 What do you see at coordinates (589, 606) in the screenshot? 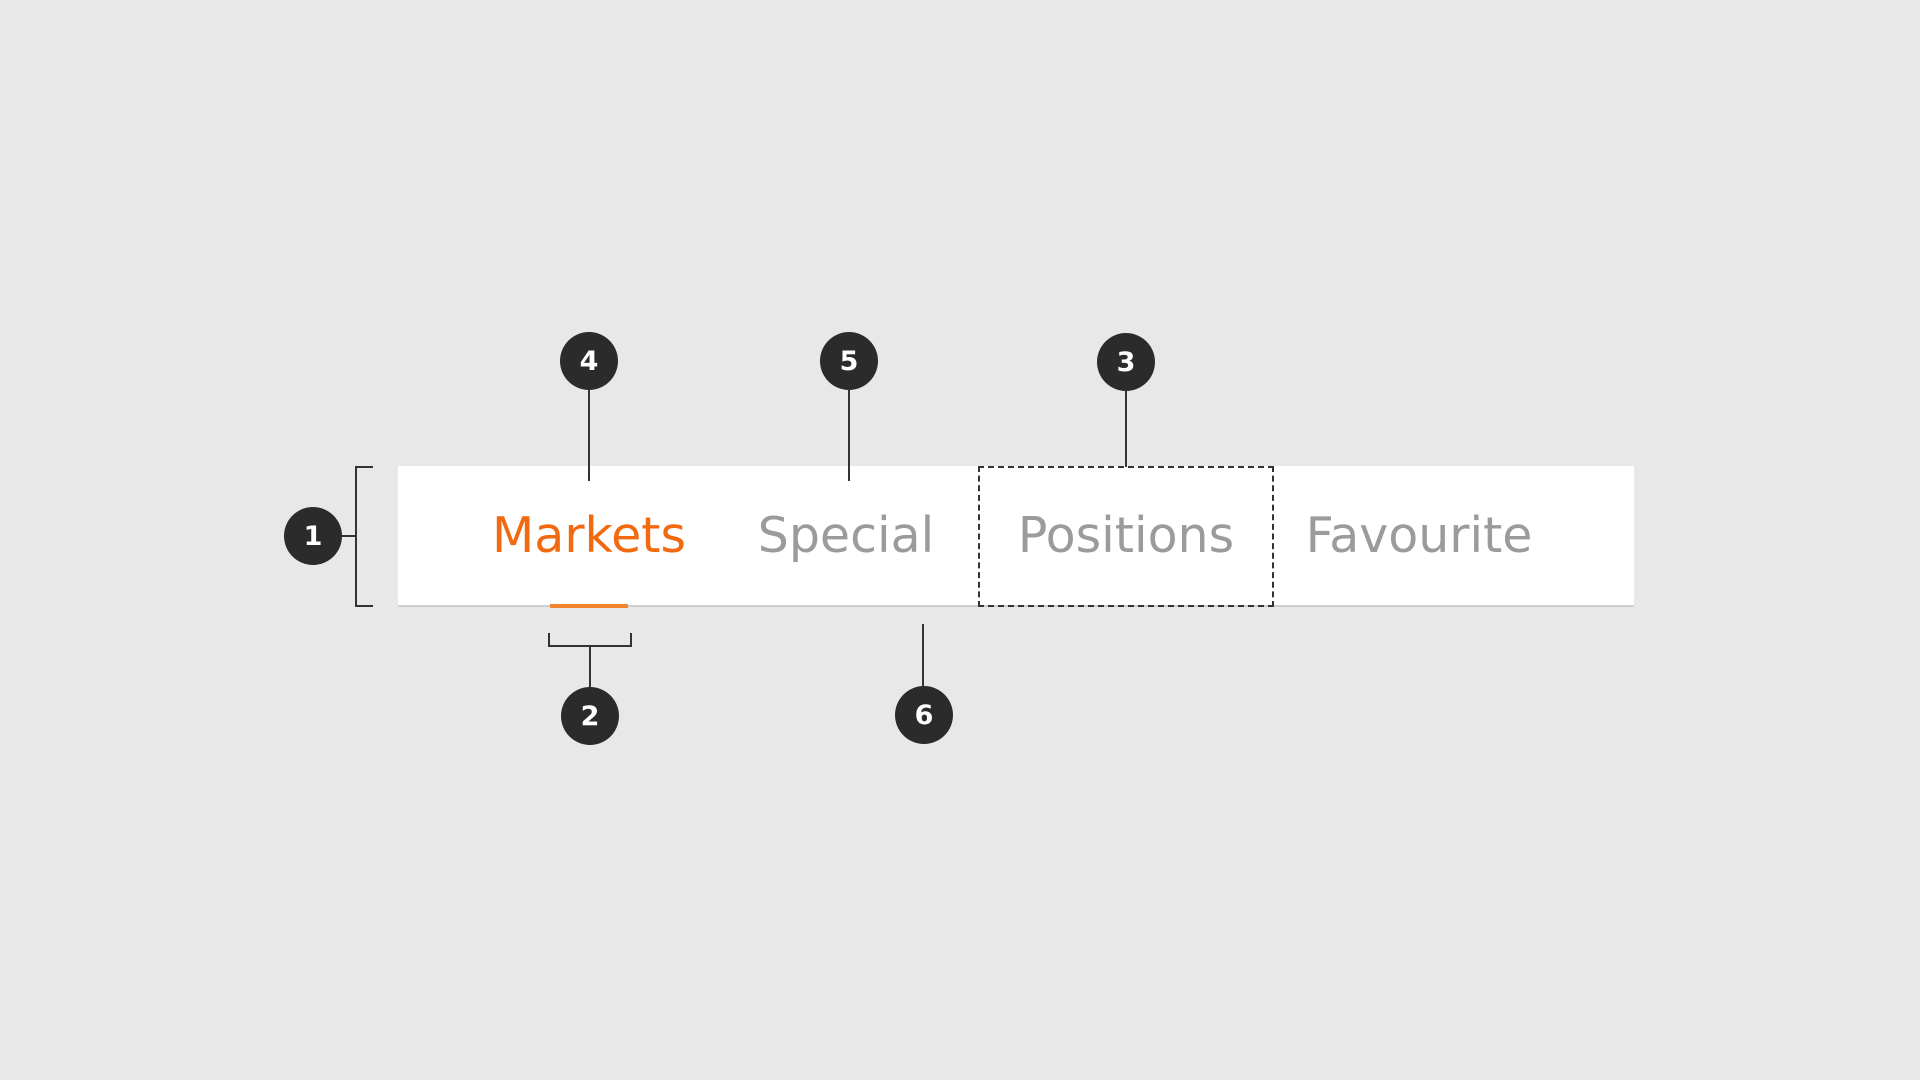
I see `active-tab-indicator` at bounding box center [589, 606].